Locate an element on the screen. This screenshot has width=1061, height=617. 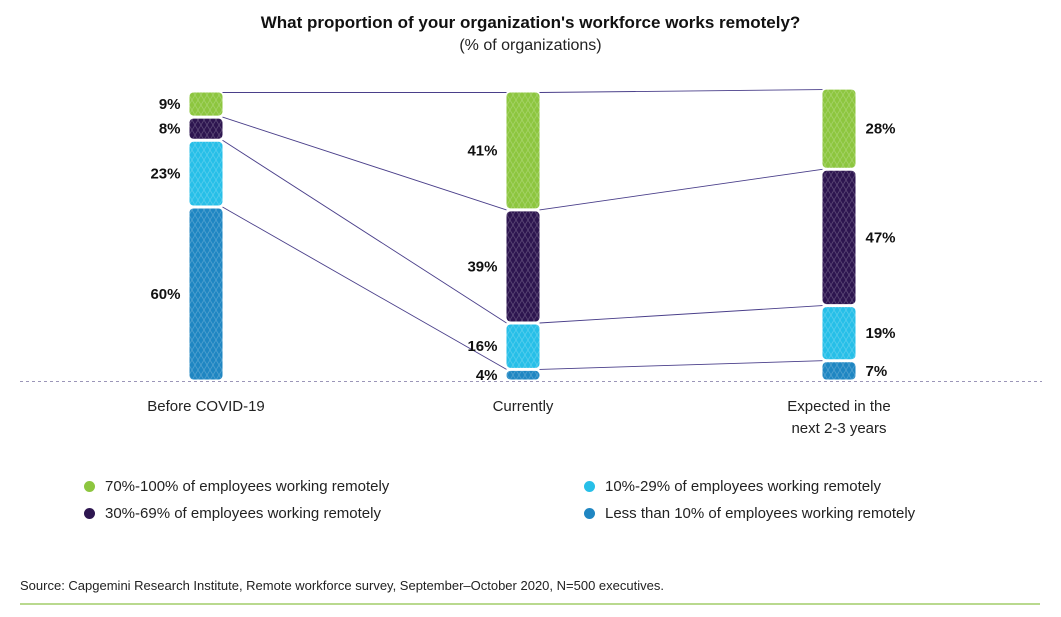
legend-label: 70%-100% of employees working remotely is located at coordinates (247, 486).